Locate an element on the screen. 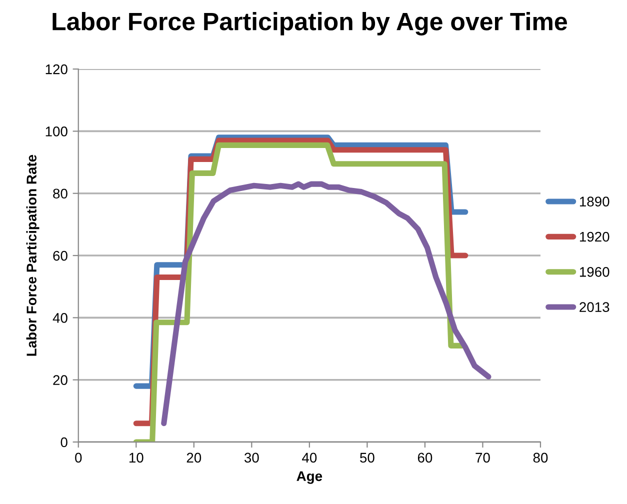 The height and width of the screenshot is (504, 627). y-axis-title: Labor Force Participation Rate is located at coordinates (33, 255).